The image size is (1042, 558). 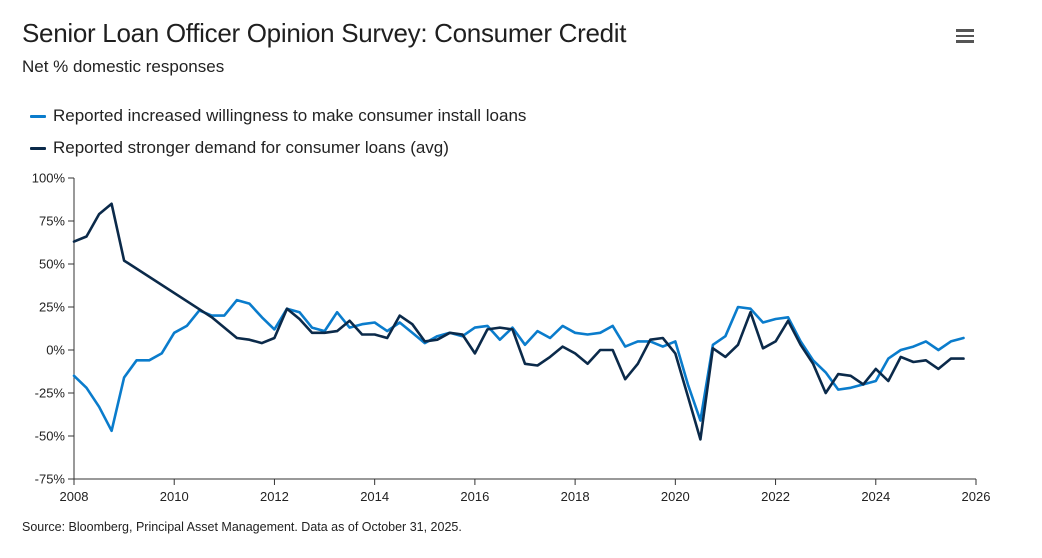 What do you see at coordinates (274, 496) in the screenshot?
I see `x-tick-label: 2012` at bounding box center [274, 496].